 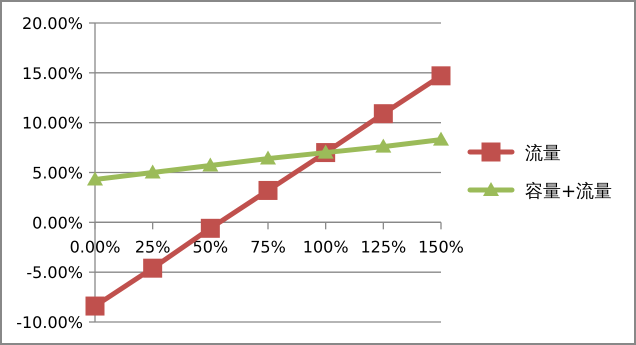 I want to click on x-tick-label: 25%, so click(x=152, y=246).